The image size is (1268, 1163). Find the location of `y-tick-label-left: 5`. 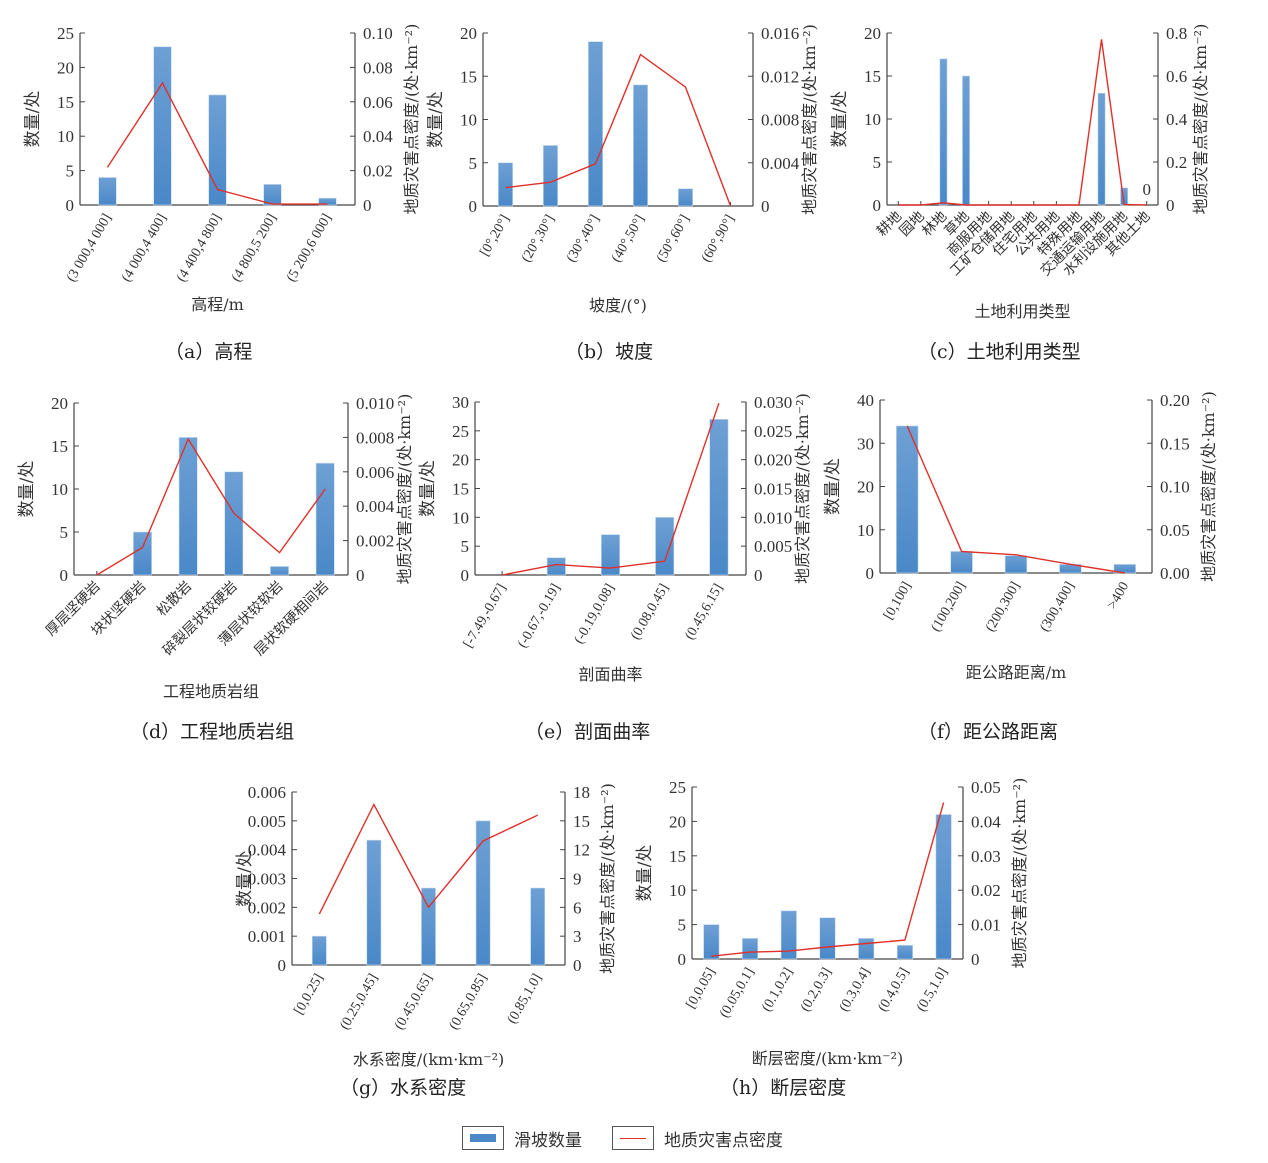

y-tick-label-left: 5 is located at coordinates (64, 532).